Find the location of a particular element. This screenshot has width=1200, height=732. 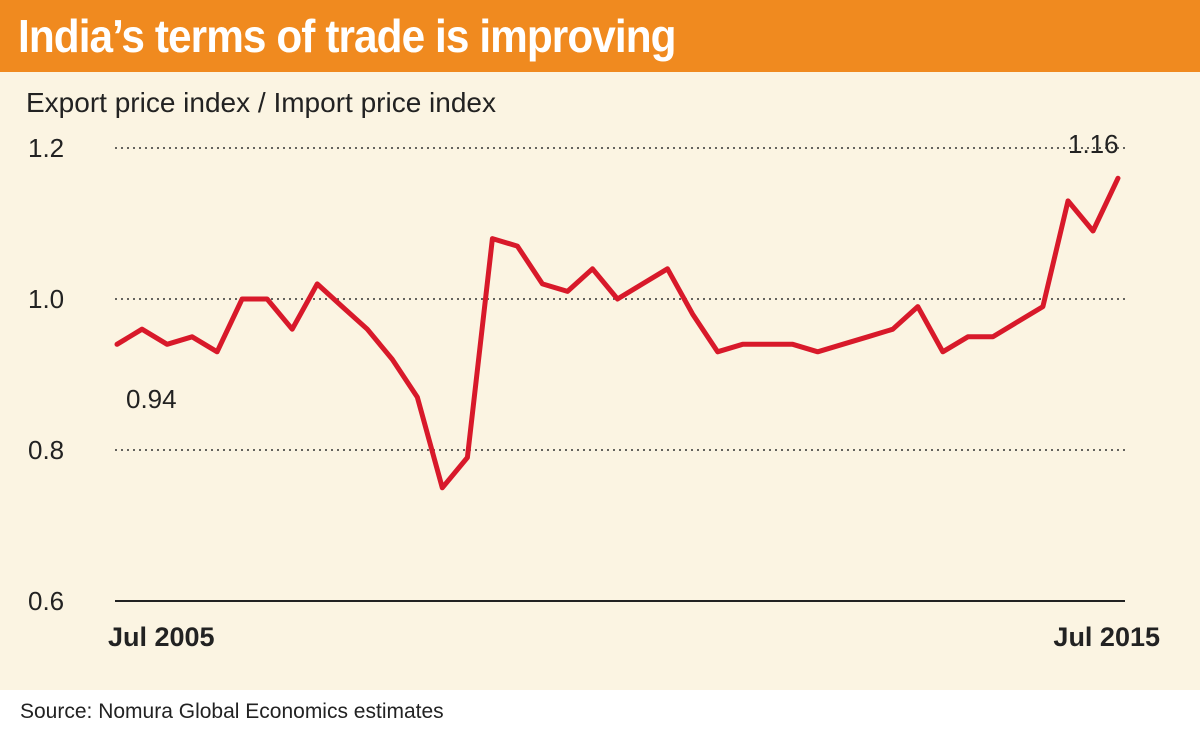

title-bar: India’s terms of trade is improving is located at coordinates (600, 36).